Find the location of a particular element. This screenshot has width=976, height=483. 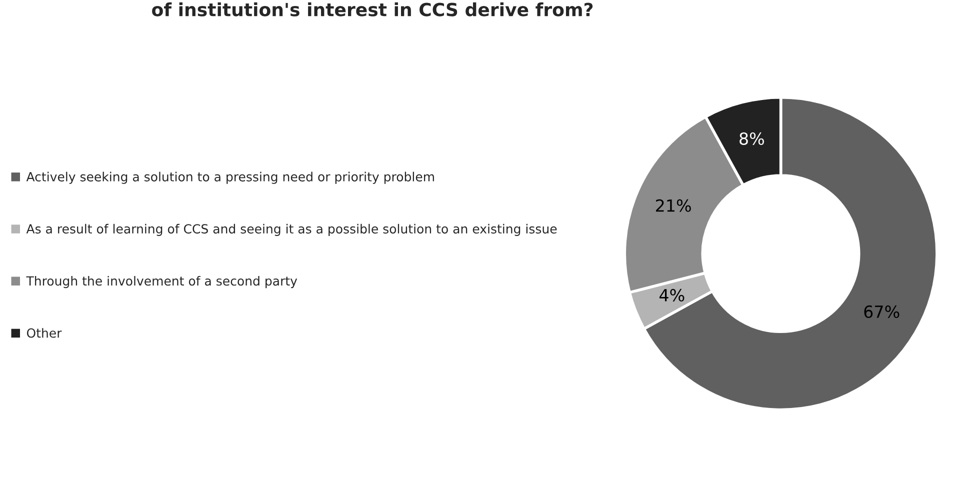

chart-title: of institution's interest in CCS derive from? is located at coordinates (372, 9).